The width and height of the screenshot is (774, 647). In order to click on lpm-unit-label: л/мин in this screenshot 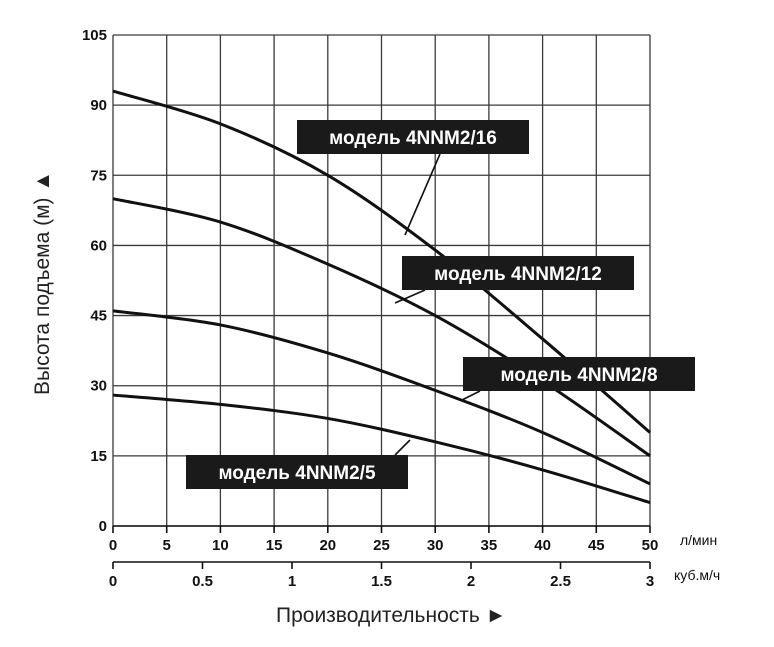, I will do `click(698, 540)`.